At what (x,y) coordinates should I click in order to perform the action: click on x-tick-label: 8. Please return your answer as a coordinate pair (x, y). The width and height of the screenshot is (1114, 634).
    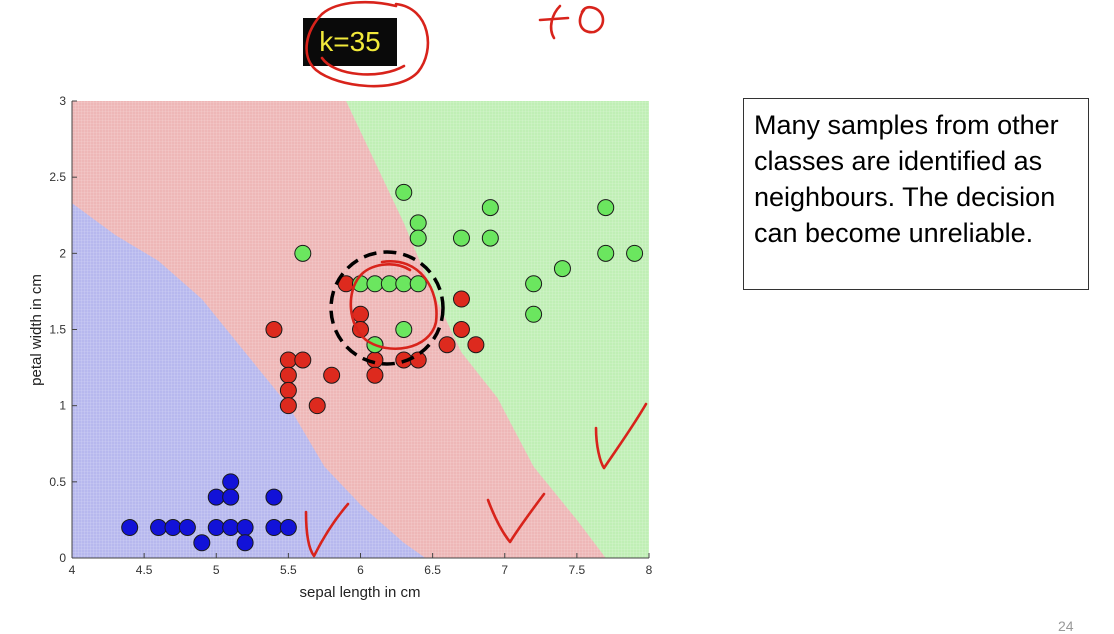
    Looking at the image, I should click on (649, 570).